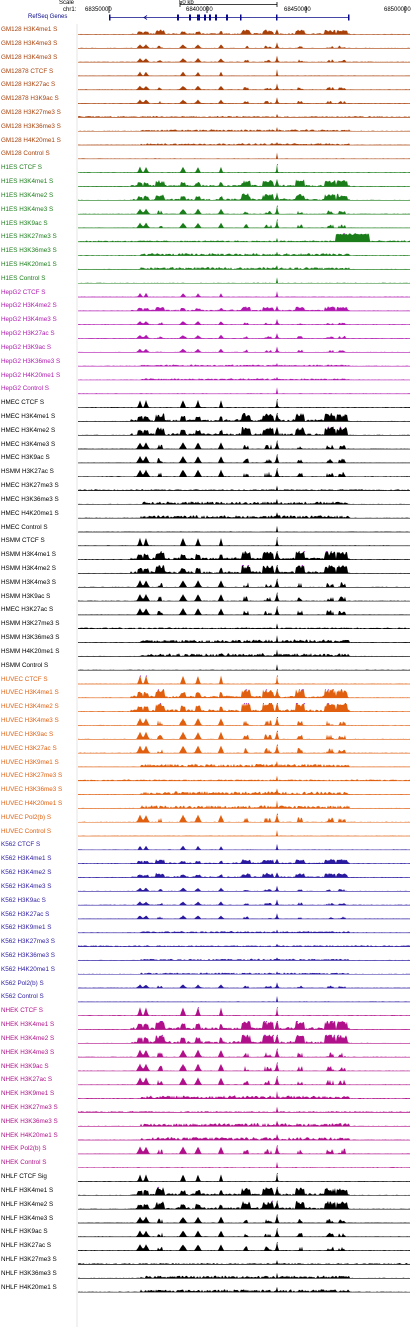 The image size is (411, 1327). I want to click on track-label-25: HepG2 H3K36me3 S, so click(31, 361).